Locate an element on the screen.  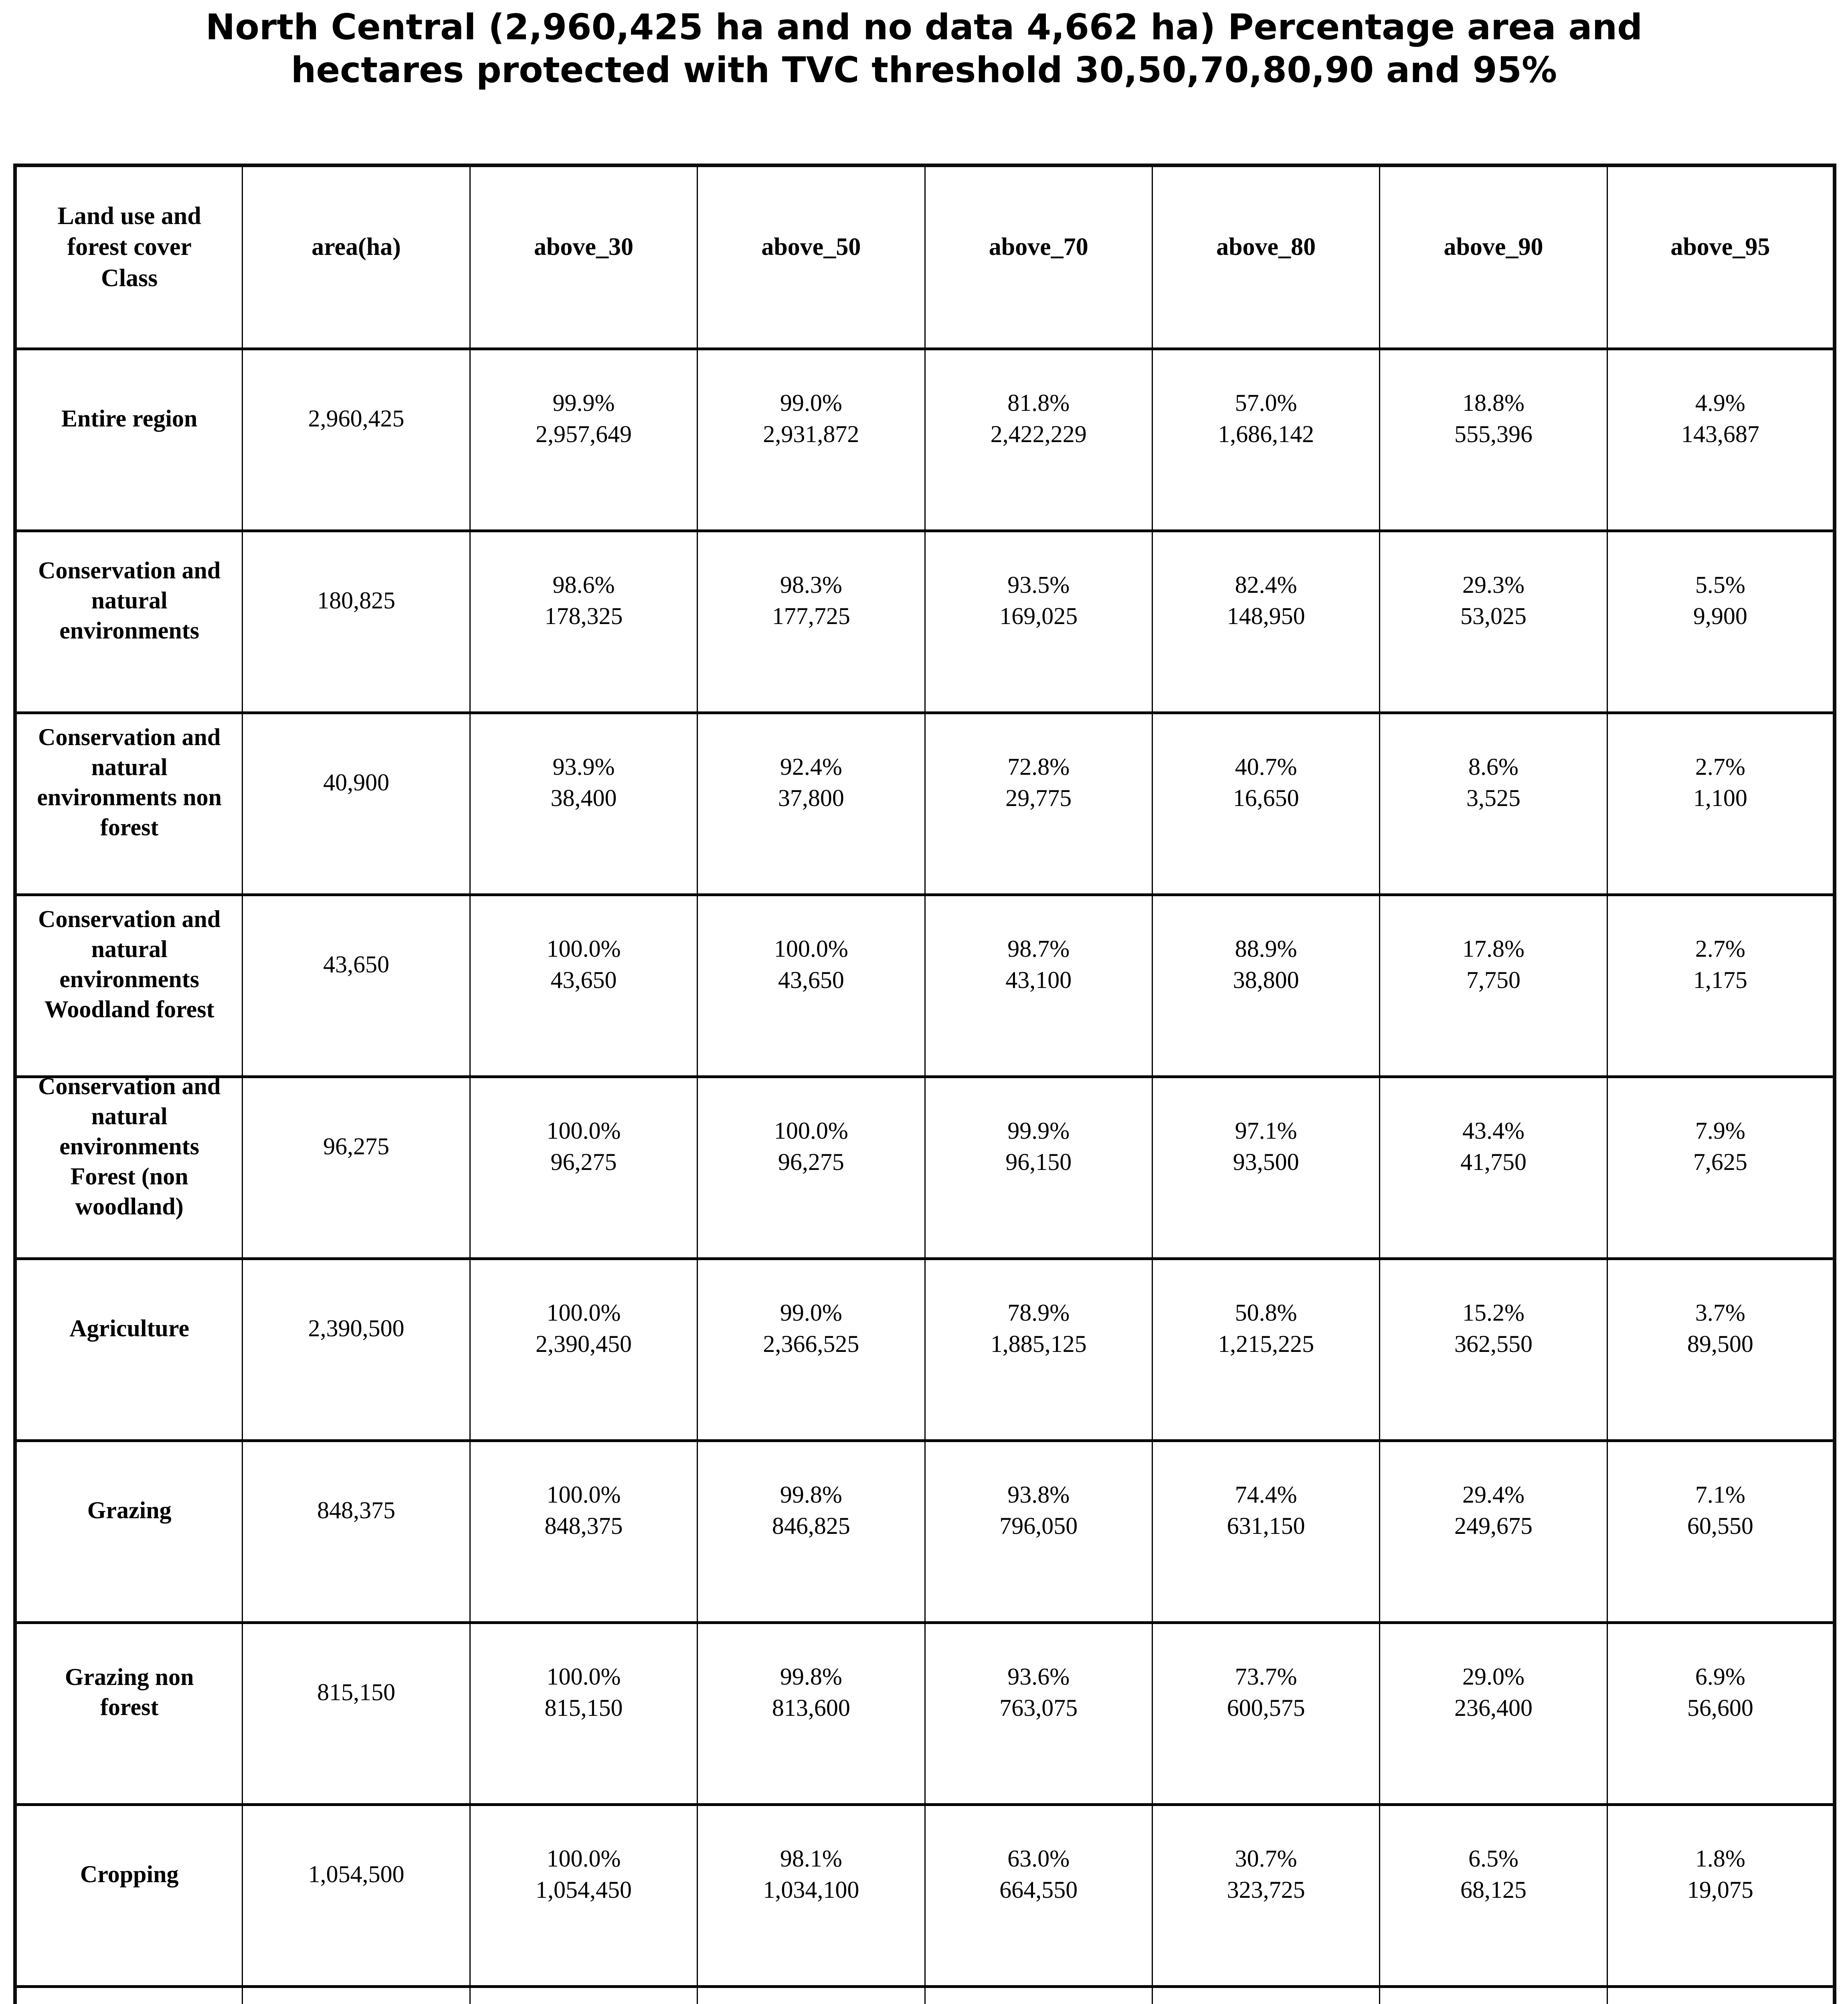
land-use-class-label: Grazing is located at coordinates (129, 1510).